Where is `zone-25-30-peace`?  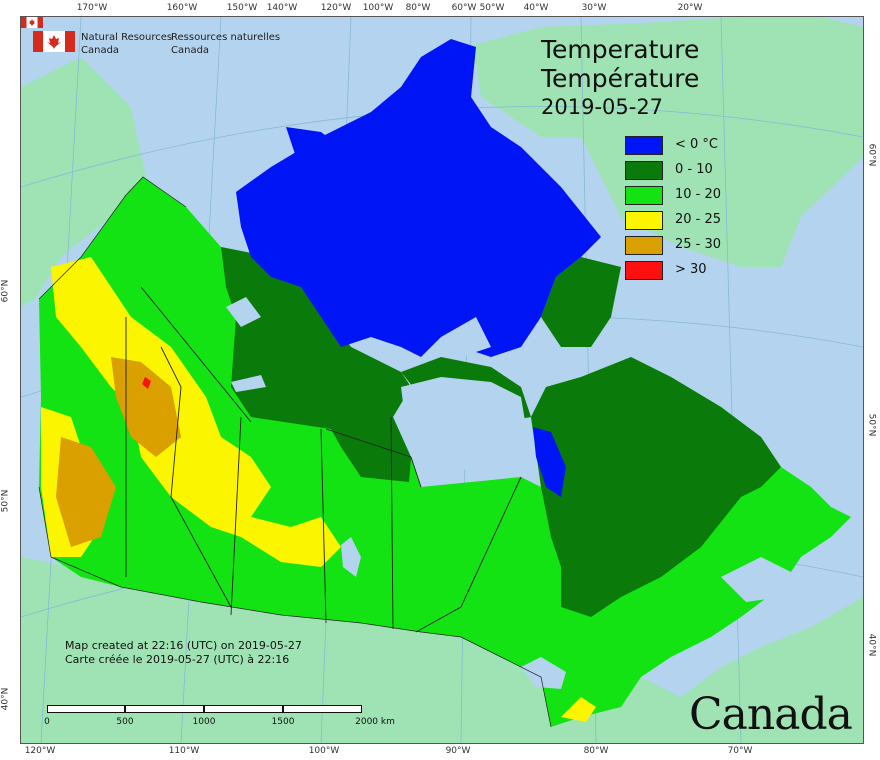 zone-25-30-peace is located at coordinates (146, 407).